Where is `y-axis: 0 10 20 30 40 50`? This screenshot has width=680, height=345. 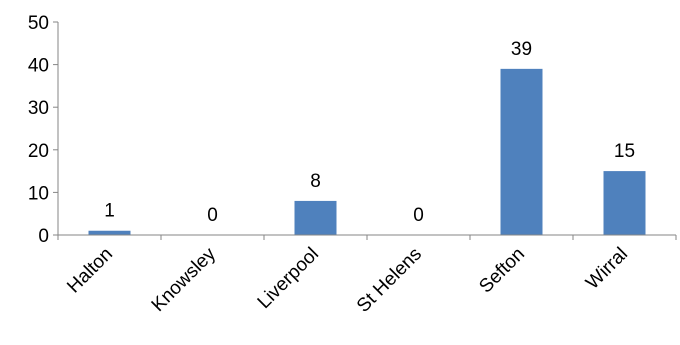 y-axis: 0 10 20 30 40 50 is located at coordinates (43, 130).